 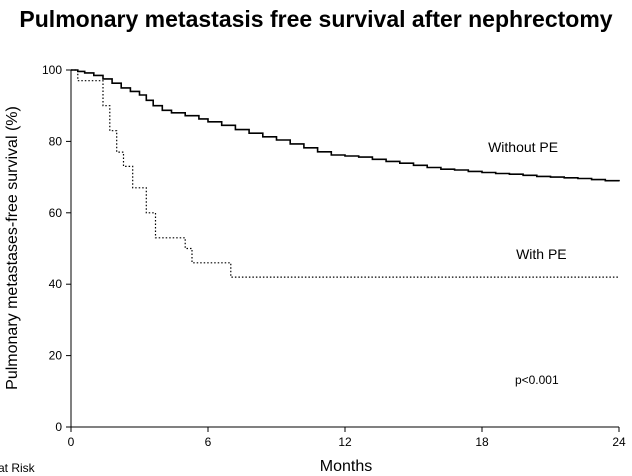 I want to click on annotation-label: p<0.001, so click(x=537, y=380).